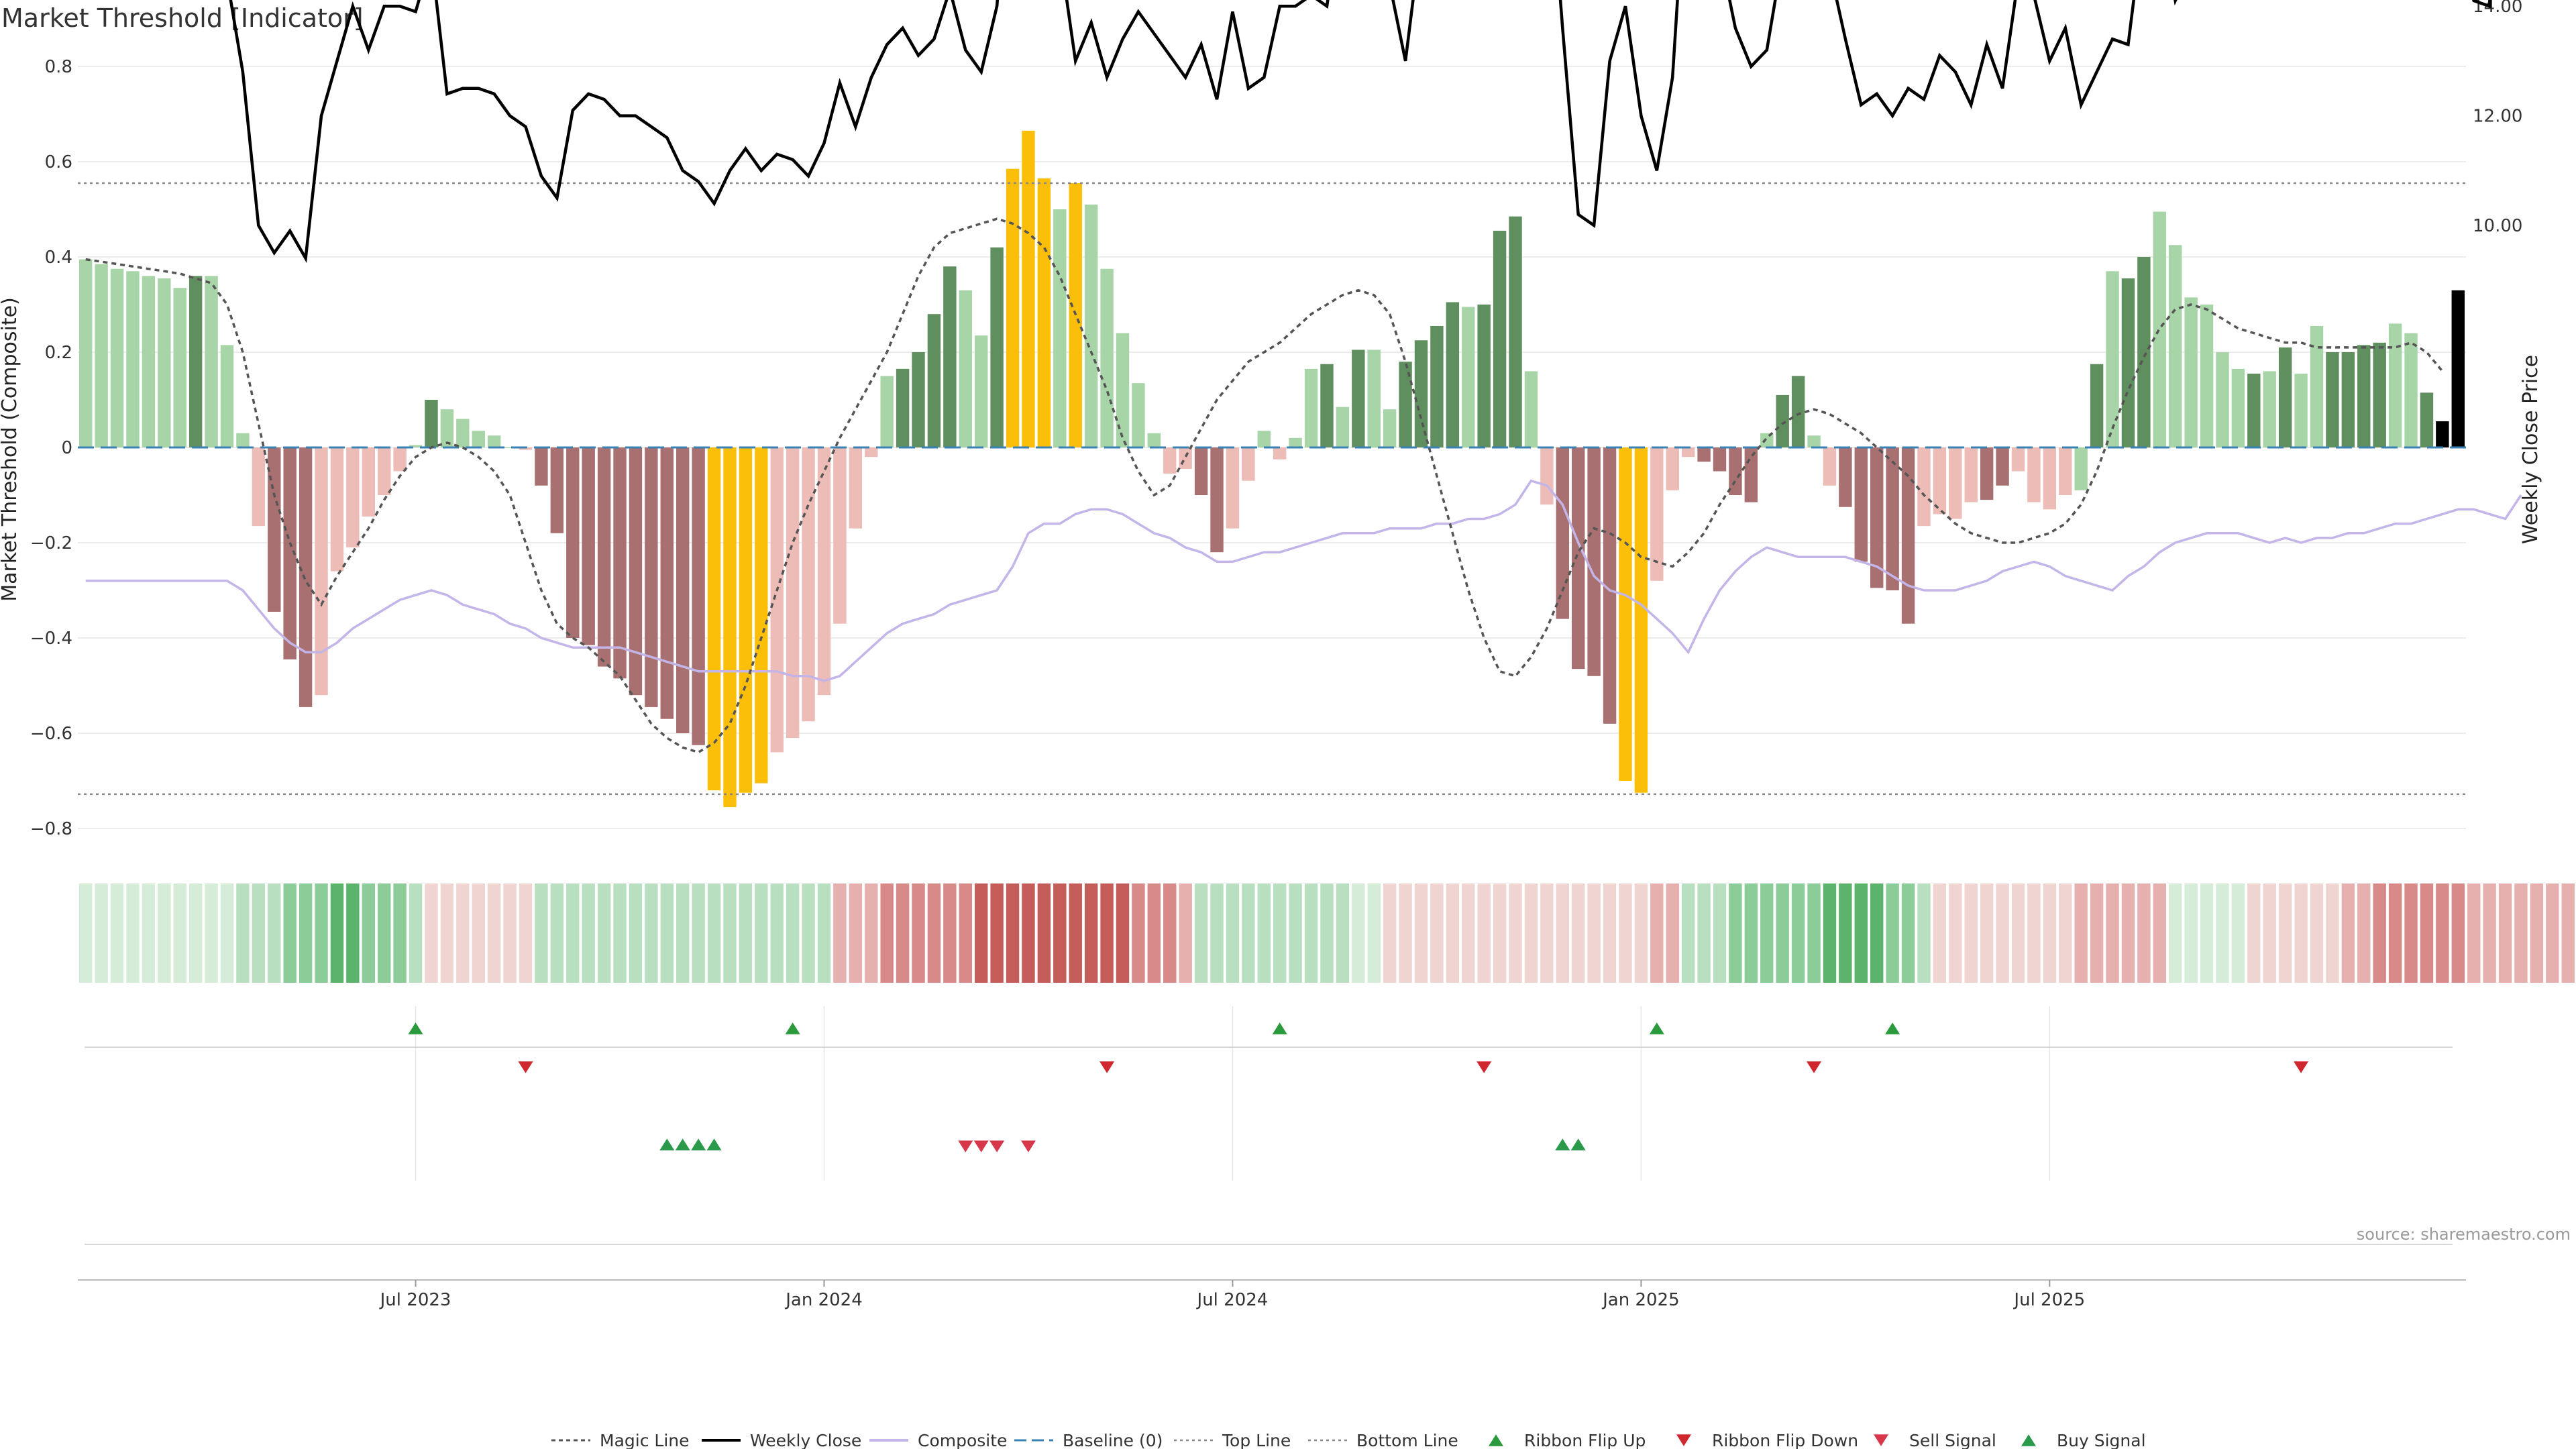 Image resolution: width=2576 pixels, height=1449 pixels. I want to click on right-tick-label: 12.00, so click(2497, 117).